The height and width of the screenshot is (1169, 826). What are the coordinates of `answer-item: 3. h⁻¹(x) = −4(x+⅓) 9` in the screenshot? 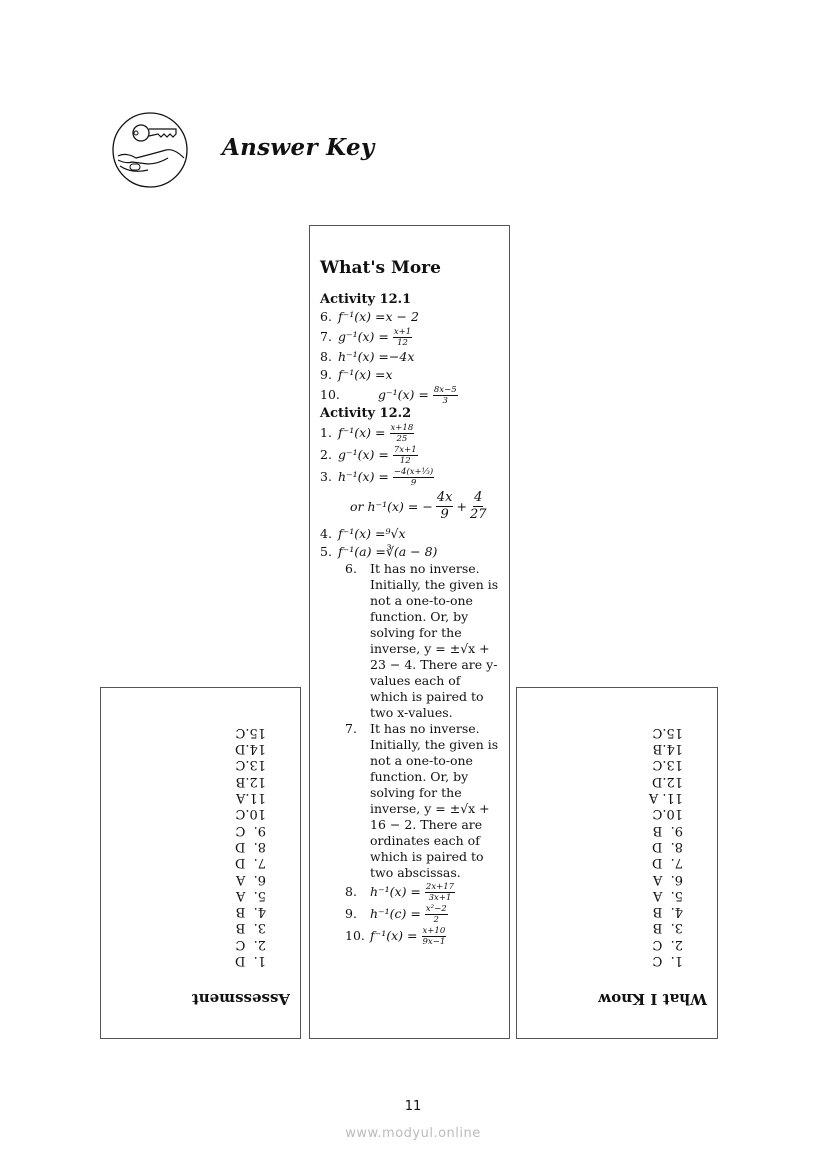 It's located at (412, 477).